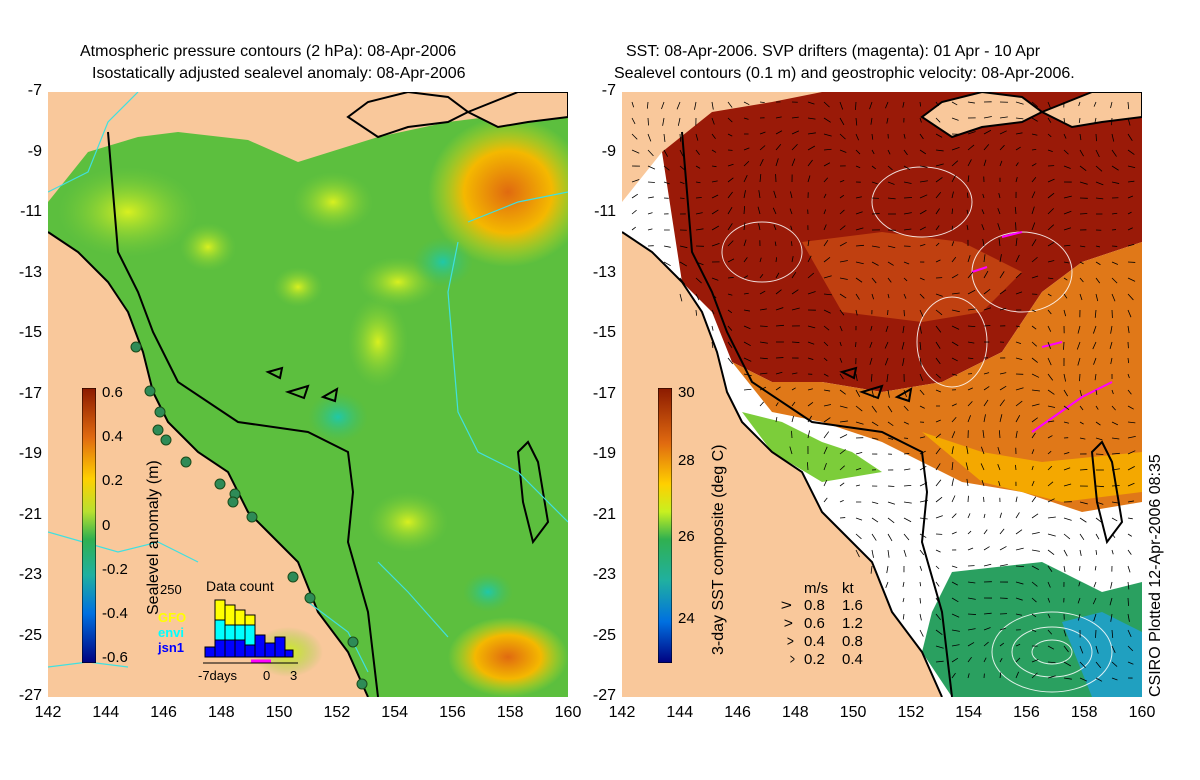 This screenshot has width=1200, height=780. Describe the element at coordinates (686, 460) in the screenshot. I see `right-colorbar-tick: 28` at that location.